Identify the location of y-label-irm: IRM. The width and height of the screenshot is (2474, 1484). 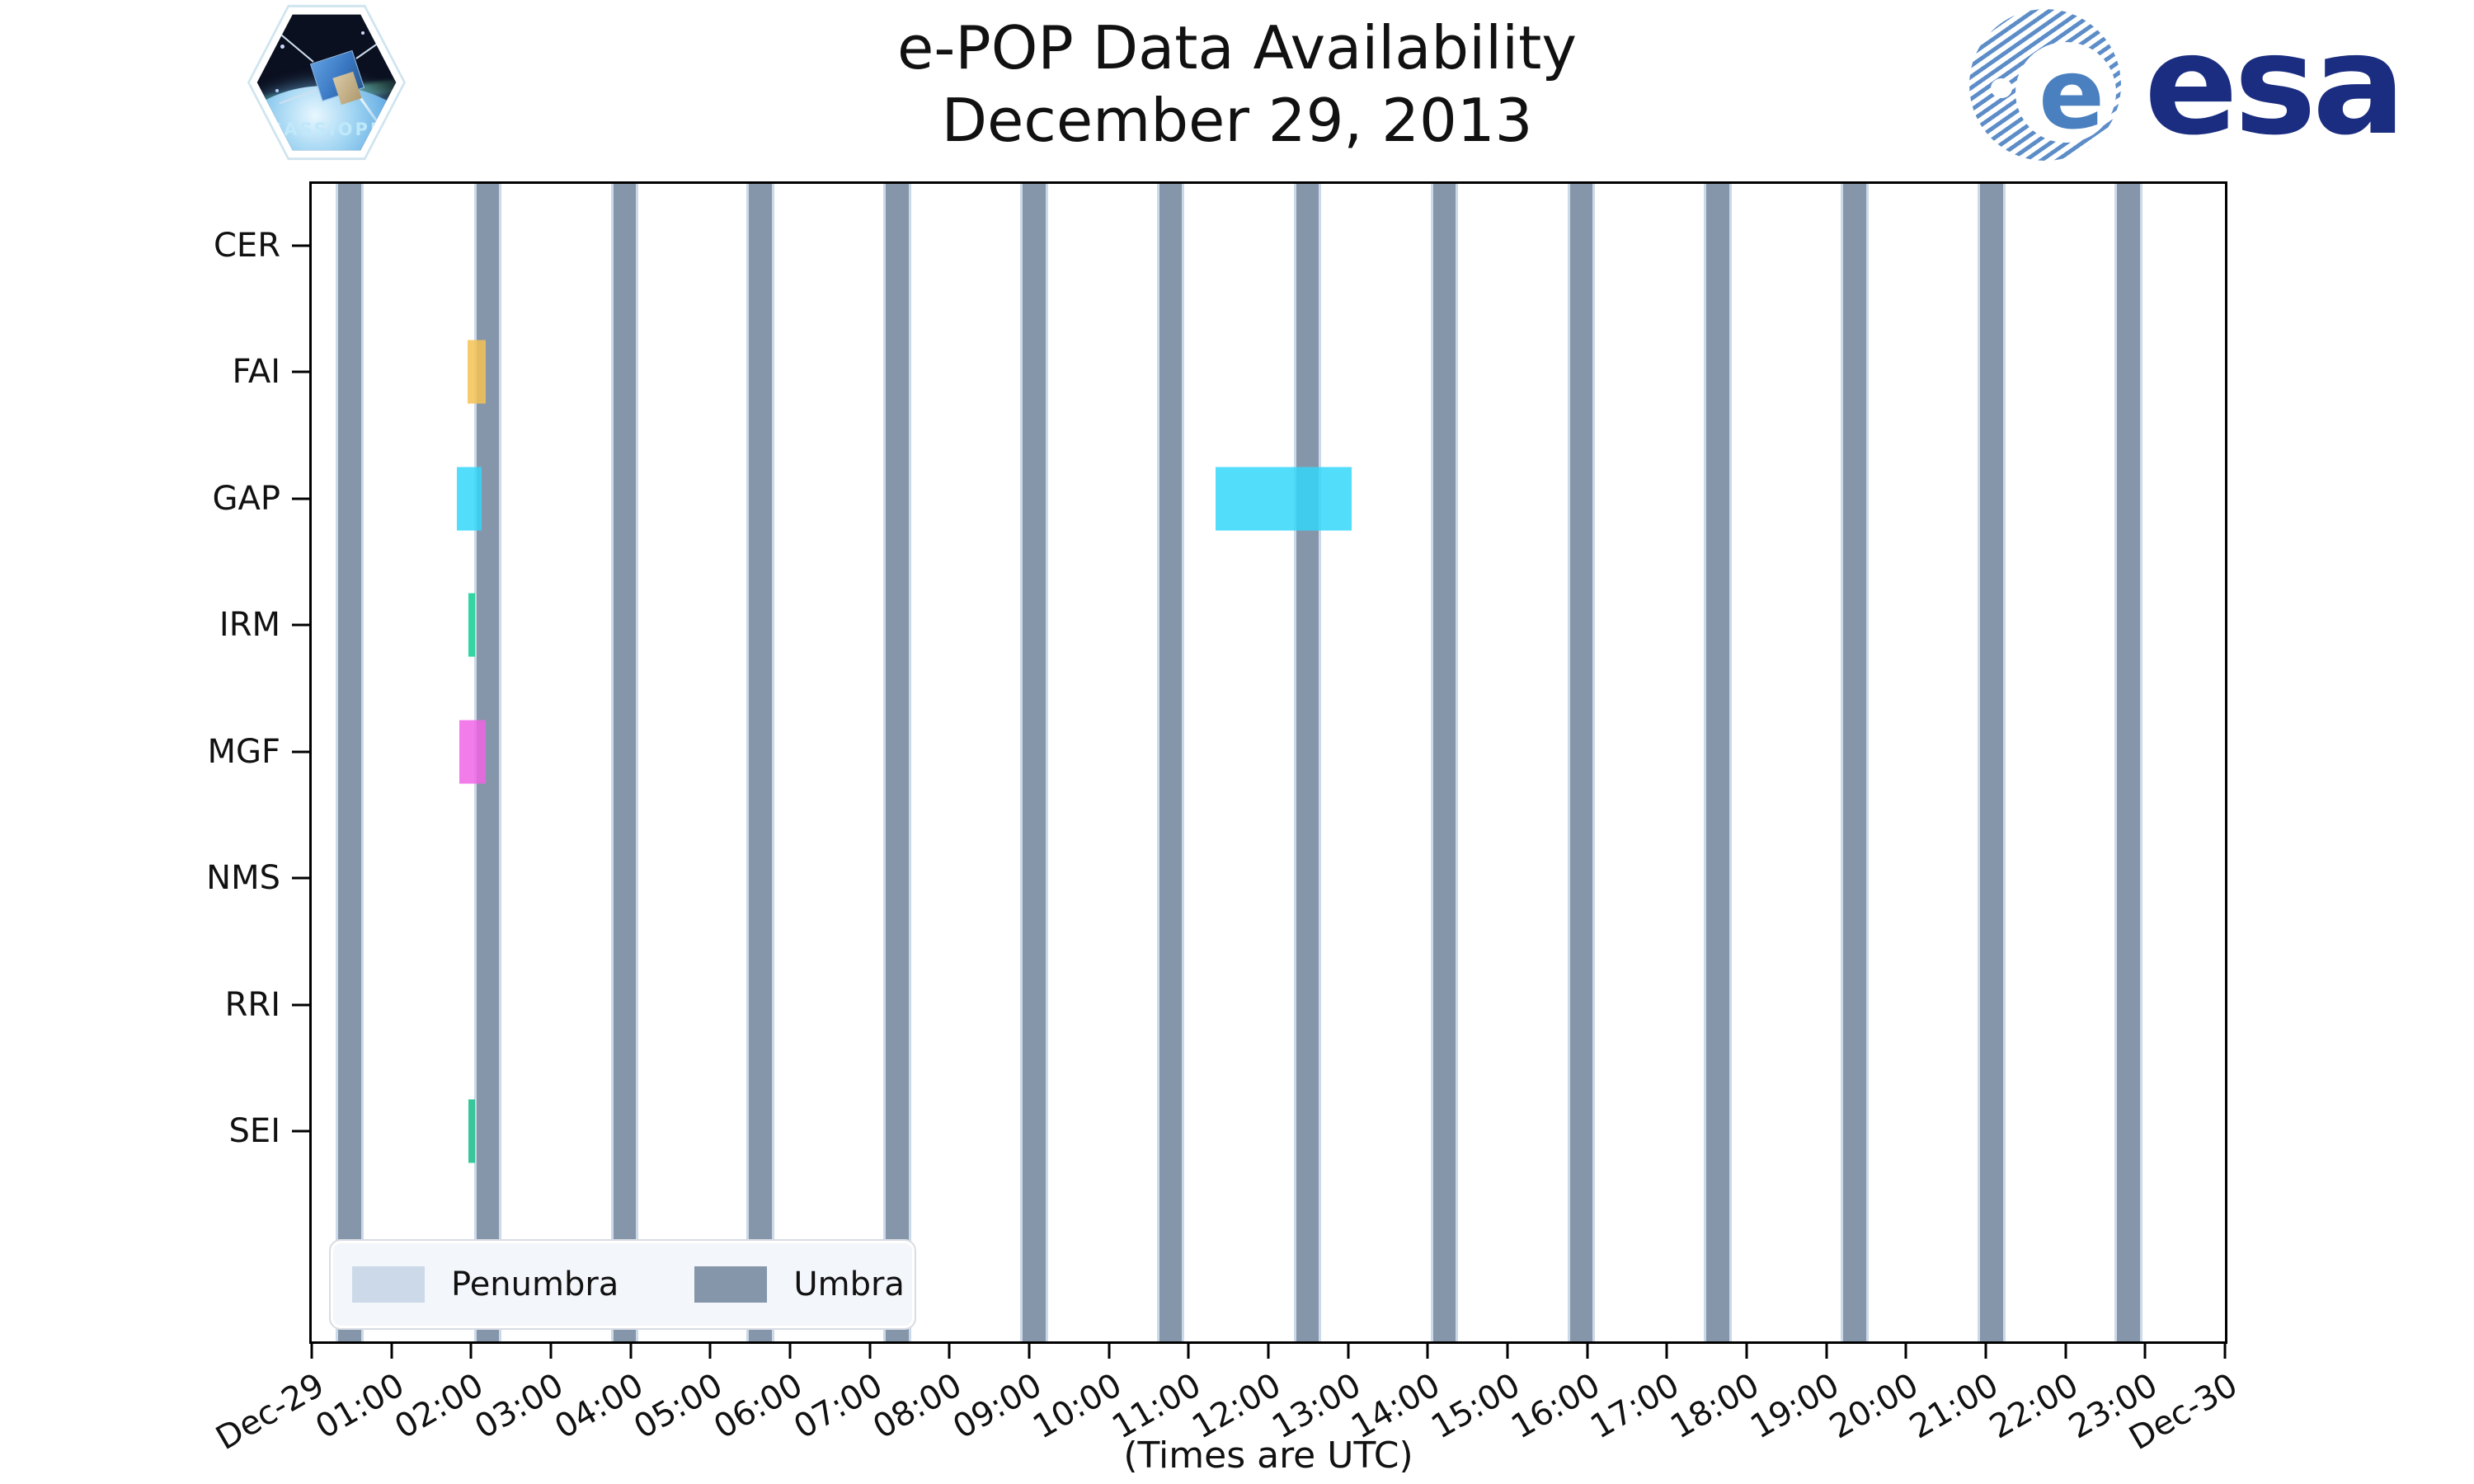
(249, 625).